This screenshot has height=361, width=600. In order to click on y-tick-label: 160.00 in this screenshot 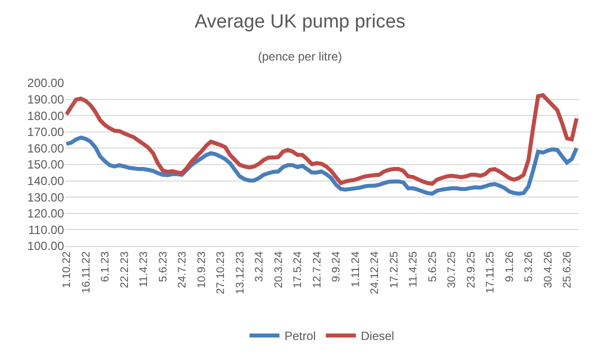, I will do `click(45, 148)`.